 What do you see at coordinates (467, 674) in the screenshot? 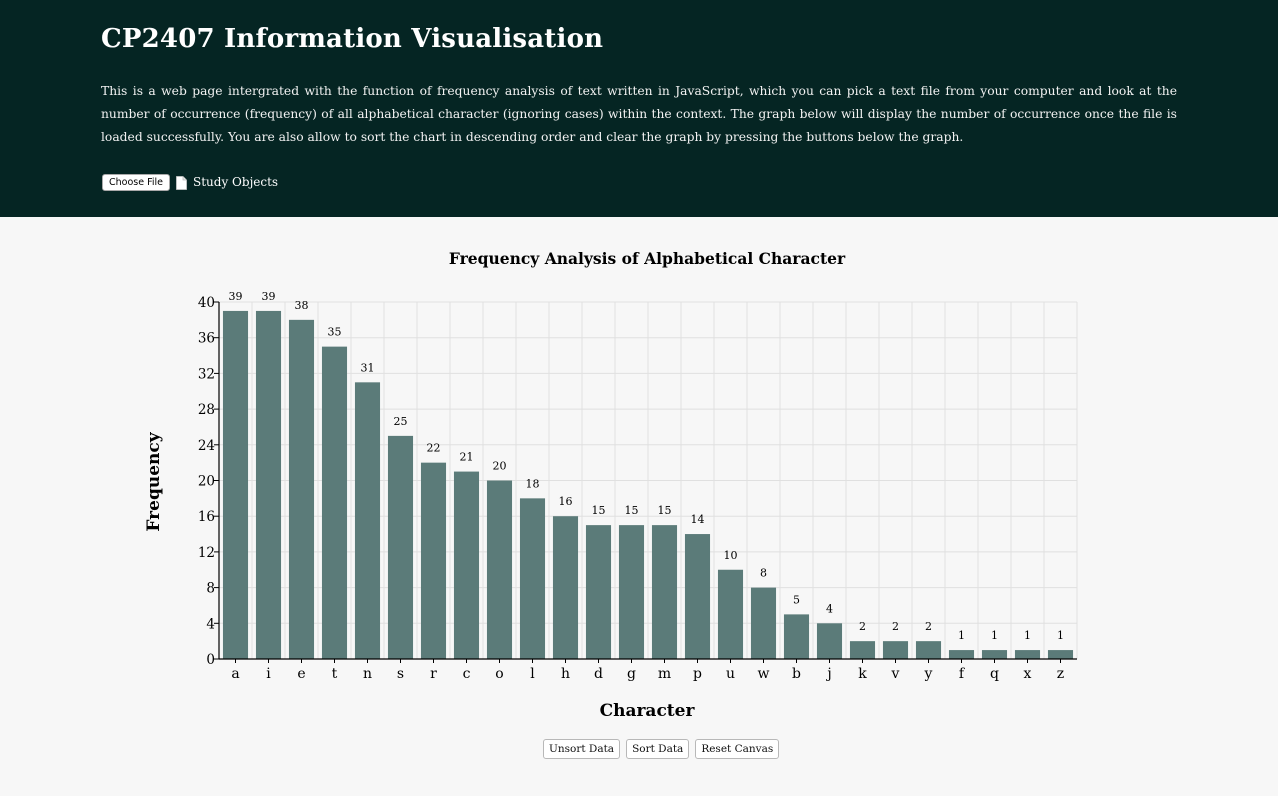
I see `x-tick-label: c` at bounding box center [467, 674].